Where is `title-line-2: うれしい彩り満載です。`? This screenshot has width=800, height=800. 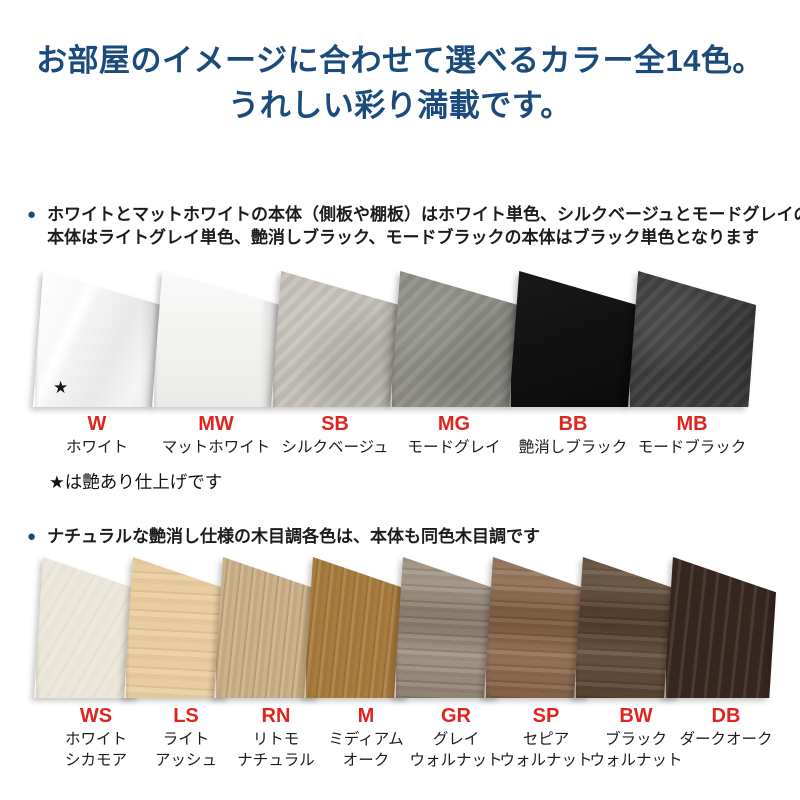 title-line-2: うれしい彩り満載です。 is located at coordinates (400, 105).